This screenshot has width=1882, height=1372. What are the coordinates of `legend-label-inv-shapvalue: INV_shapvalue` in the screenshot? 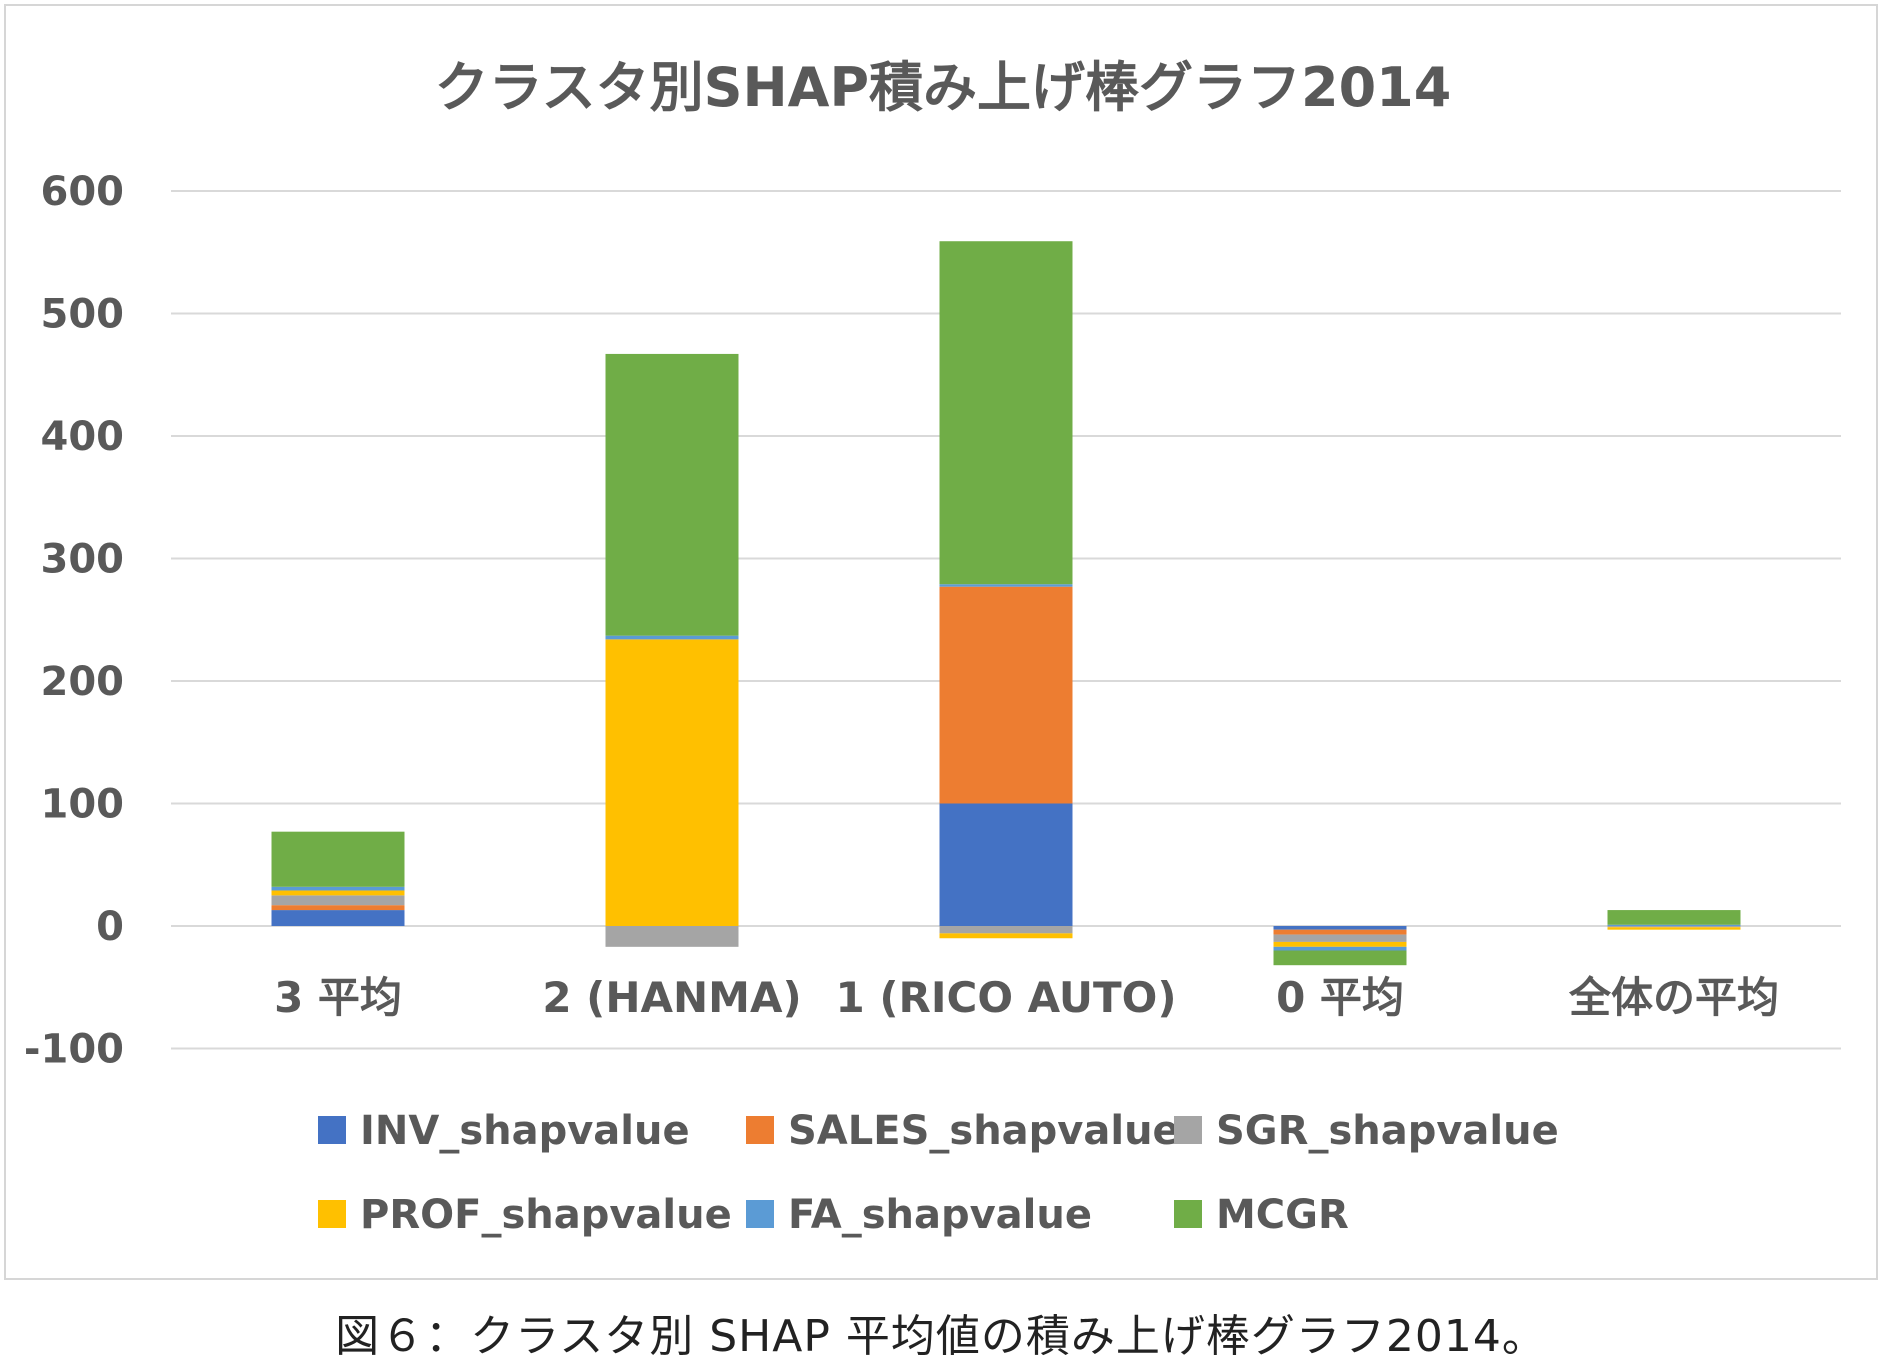 It's located at (525, 1131).